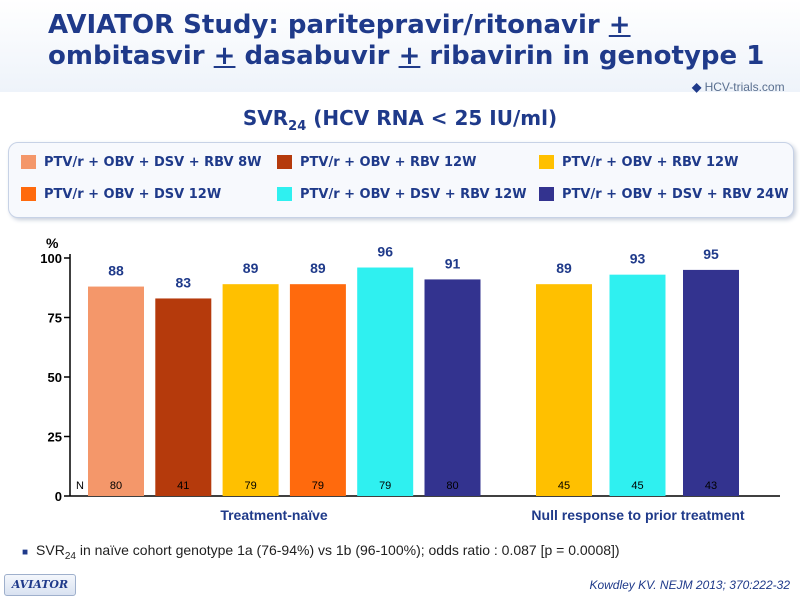 Image resolution: width=800 pixels, height=600 pixels. What do you see at coordinates (224, 56) in the screenshot?
I see `title-plus-2: +` at bounding box center [224, 56].